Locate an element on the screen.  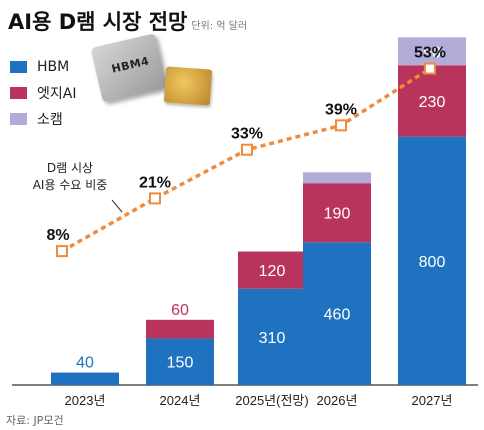
legend-item-hbm: HBM is located at coordinates (43, 67).